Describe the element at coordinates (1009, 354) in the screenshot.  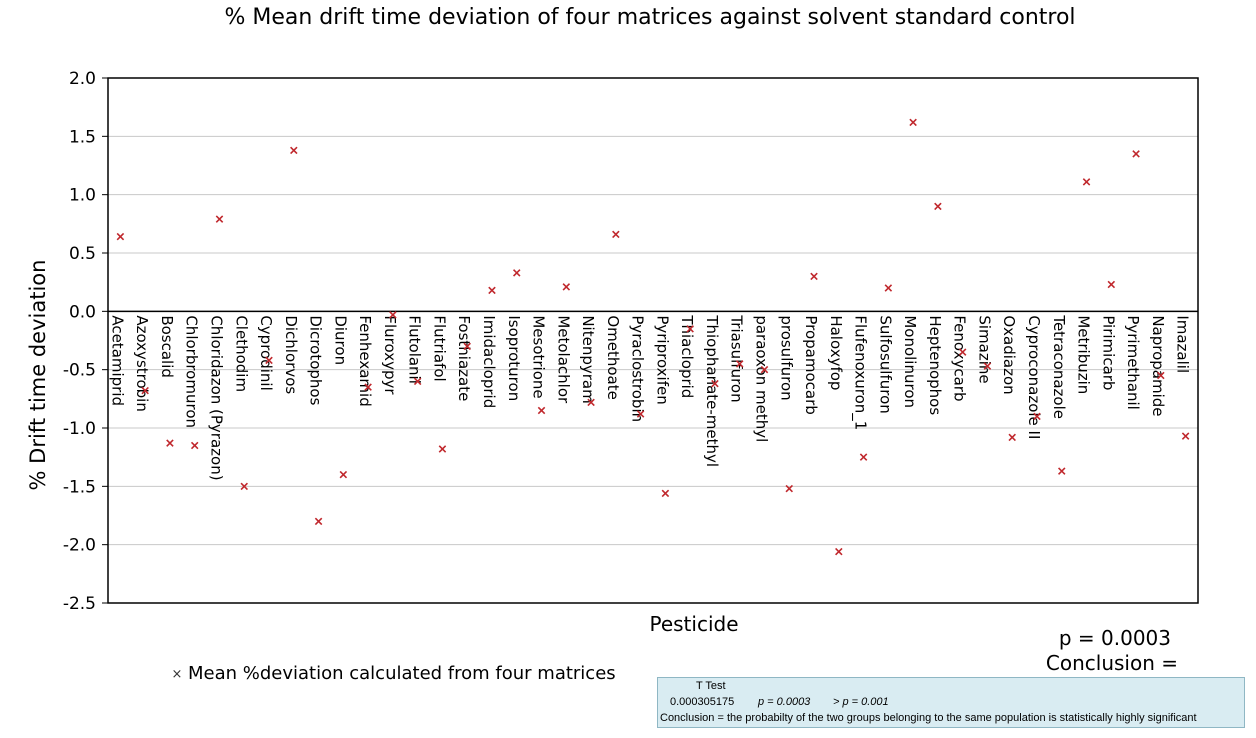
I see `x-tick-label: Oxadiazon` at that location.